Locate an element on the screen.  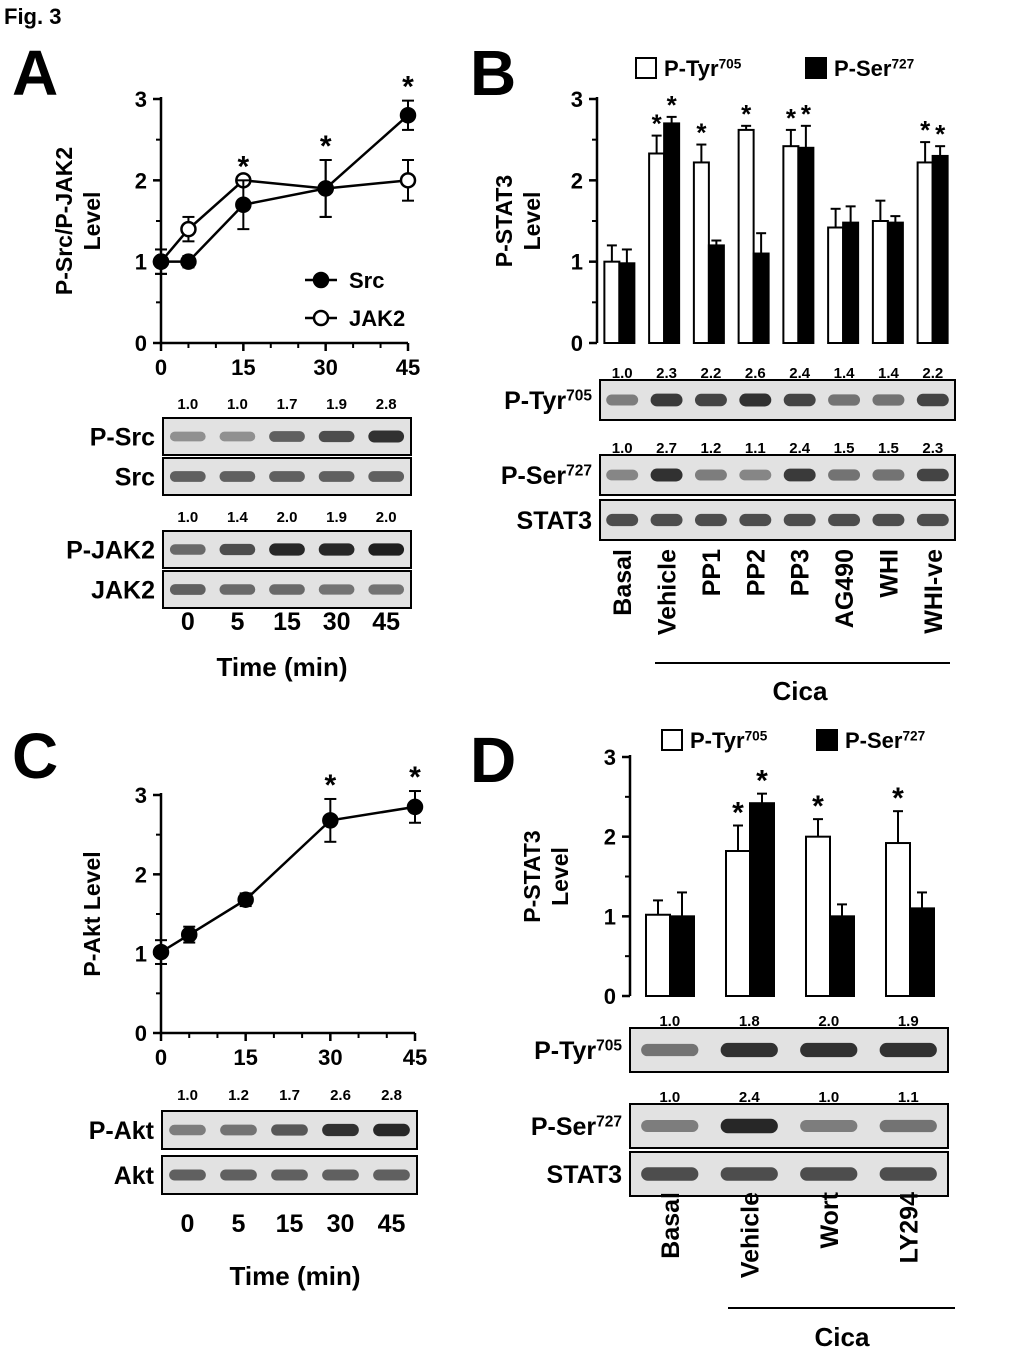
y-tick-label: 3 is located at coordinates (610, 757).